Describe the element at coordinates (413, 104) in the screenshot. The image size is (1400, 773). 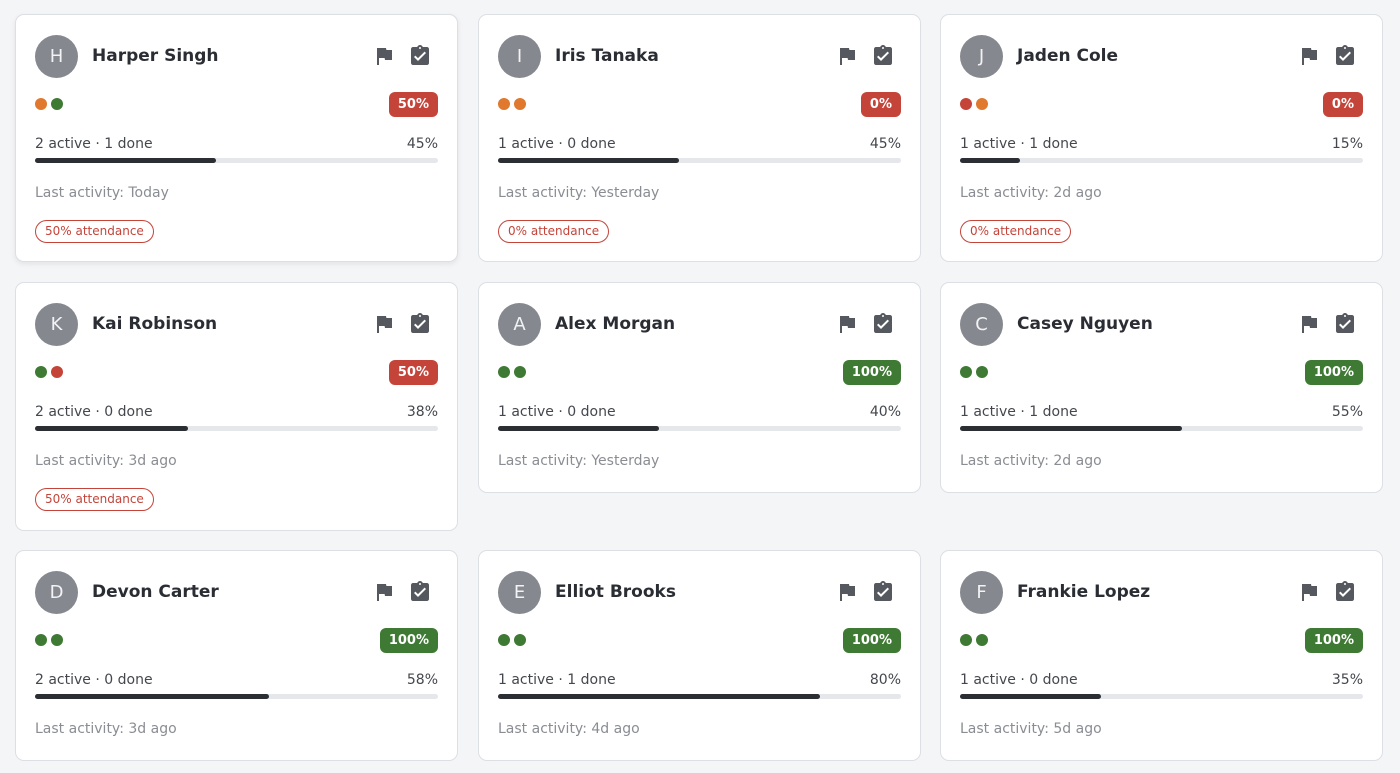
I see `score-badge: 50%` at that location.